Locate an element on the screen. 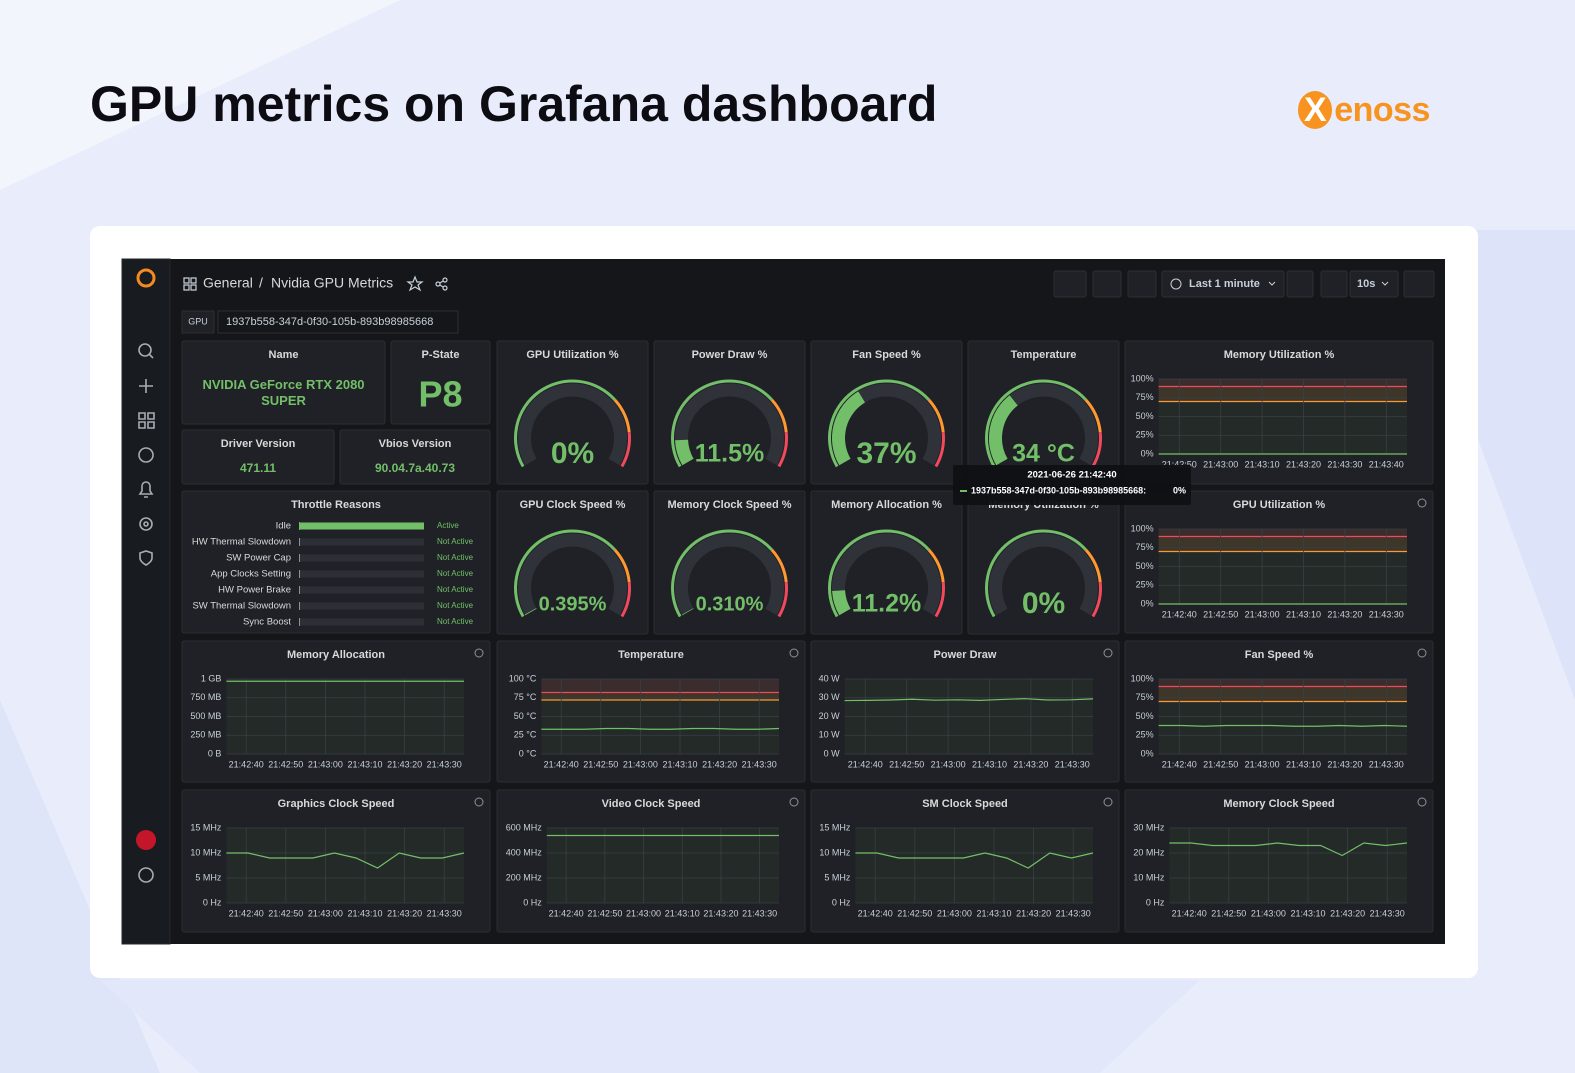 The width and height of the screenshot is (1575, 1073). chevron is located at coordinates (1328, 283).